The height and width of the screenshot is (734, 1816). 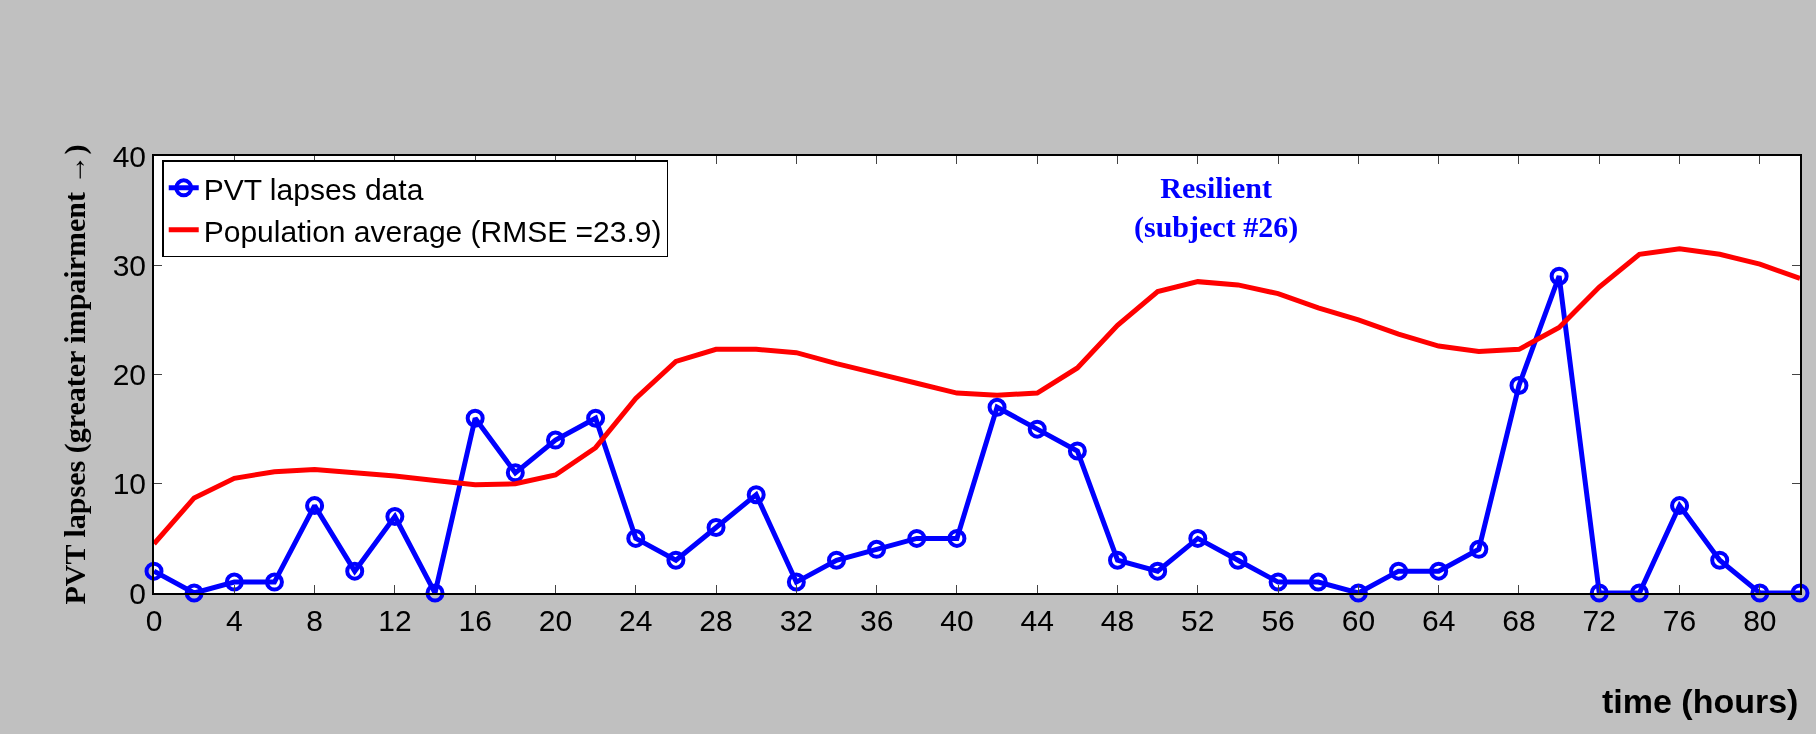 What do you see at coordinates (1117, 620) in the screenshot?
I see `x-tick-label: 48` at bounding box center [1117, 620].